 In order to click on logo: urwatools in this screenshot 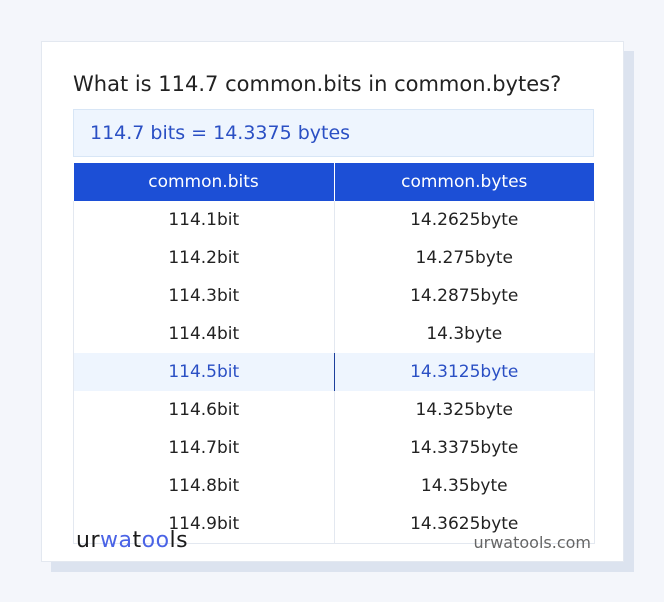, I will do `click(132, 540)`.